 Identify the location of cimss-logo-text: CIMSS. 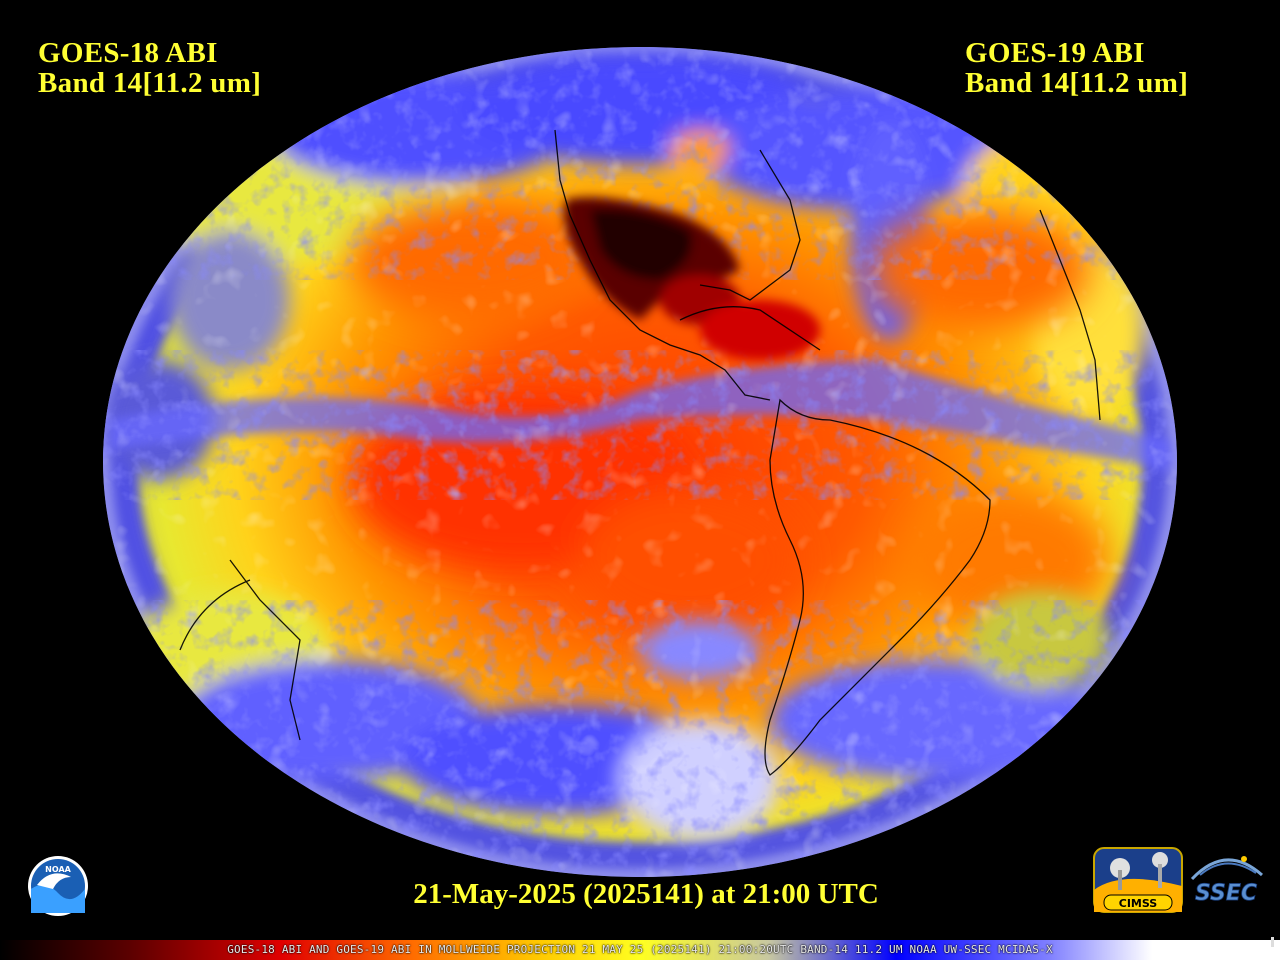
(1138, 903).